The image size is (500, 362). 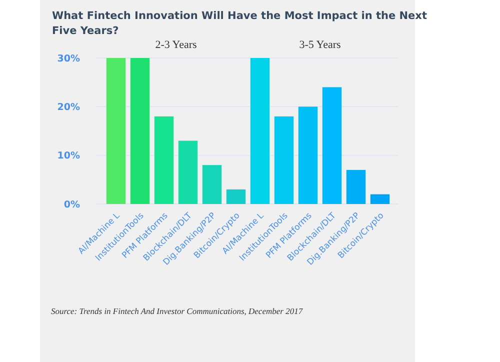 What do you see at coordinates (68, 156) in the screenshot?
I see `y-tick-label: 10%` at bounding box center [68, 156].